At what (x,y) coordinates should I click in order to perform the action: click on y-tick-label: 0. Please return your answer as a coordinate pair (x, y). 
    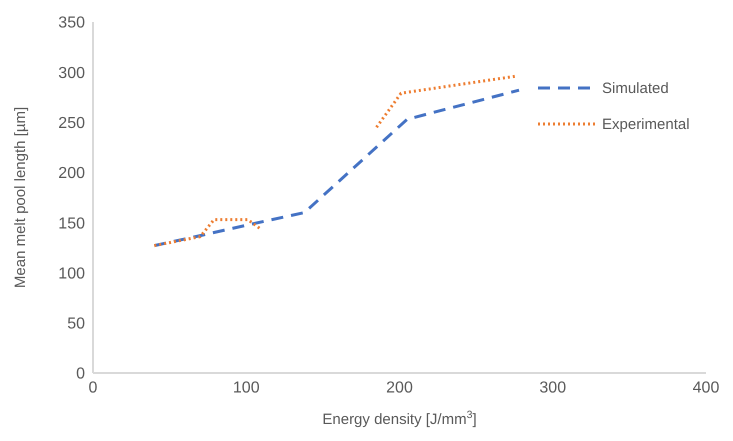
    Looking at the image, I should click on (81, 374).